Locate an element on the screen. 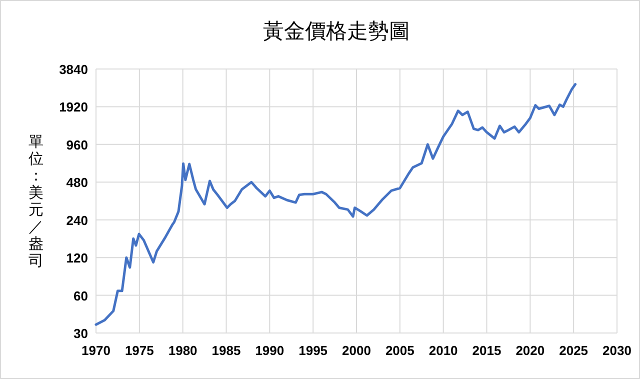 This screenshot has width=640, height=379. x-tick-label: 2005 is located at coordinates (399, 350).